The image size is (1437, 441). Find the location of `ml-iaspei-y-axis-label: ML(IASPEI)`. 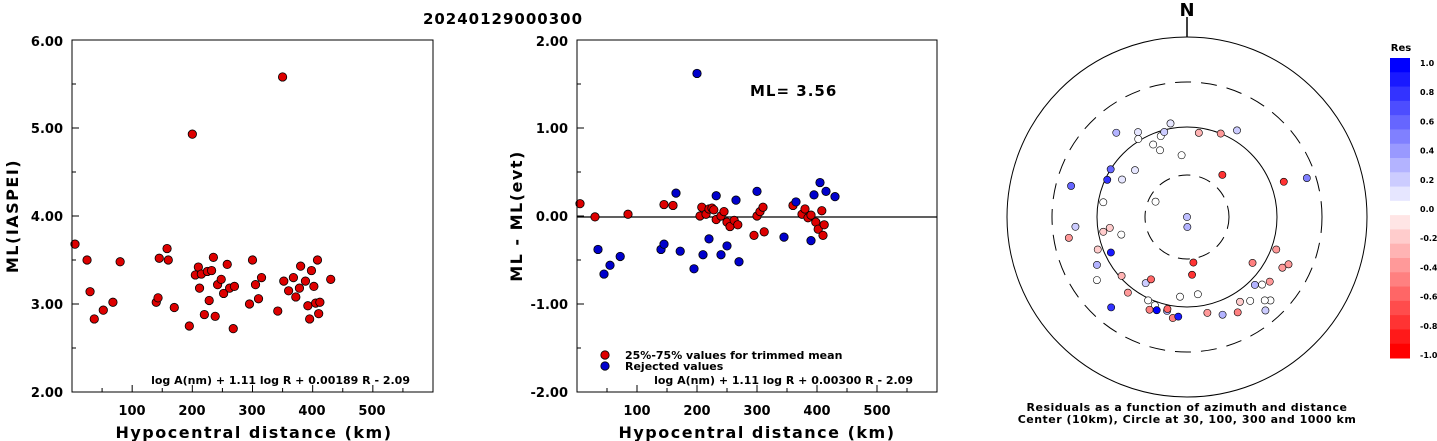

ml-iaspei-y-axis-label: ML(IASPEI) is located at coordinates (12, 216).